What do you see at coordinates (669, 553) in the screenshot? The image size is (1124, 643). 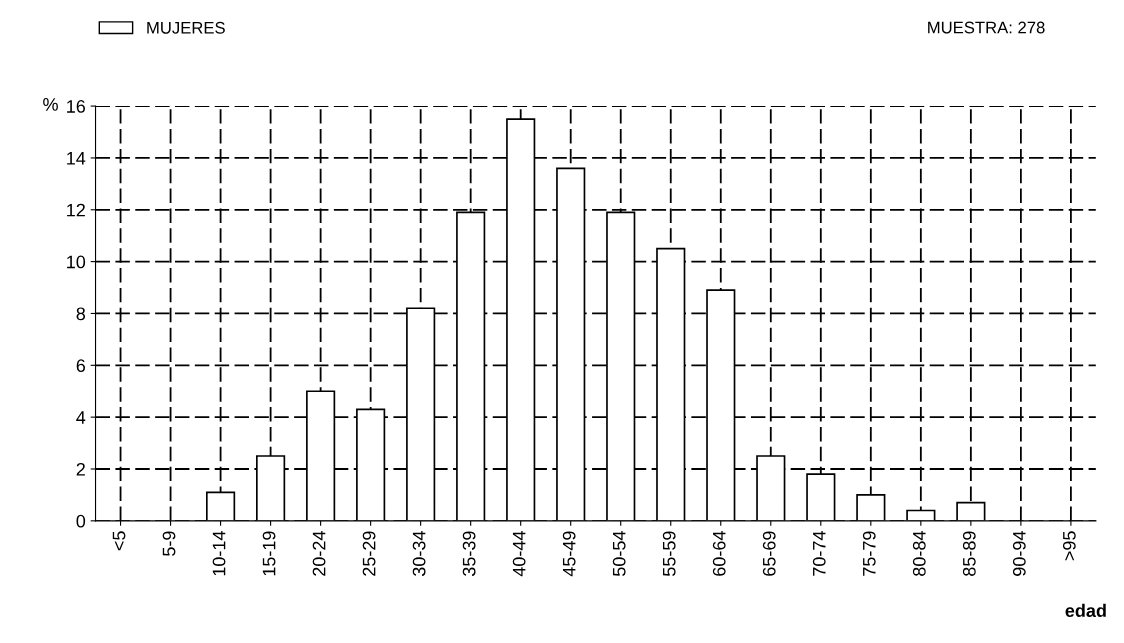 I see `x-tick-label: 55-59` at bounding box center [669, 553].